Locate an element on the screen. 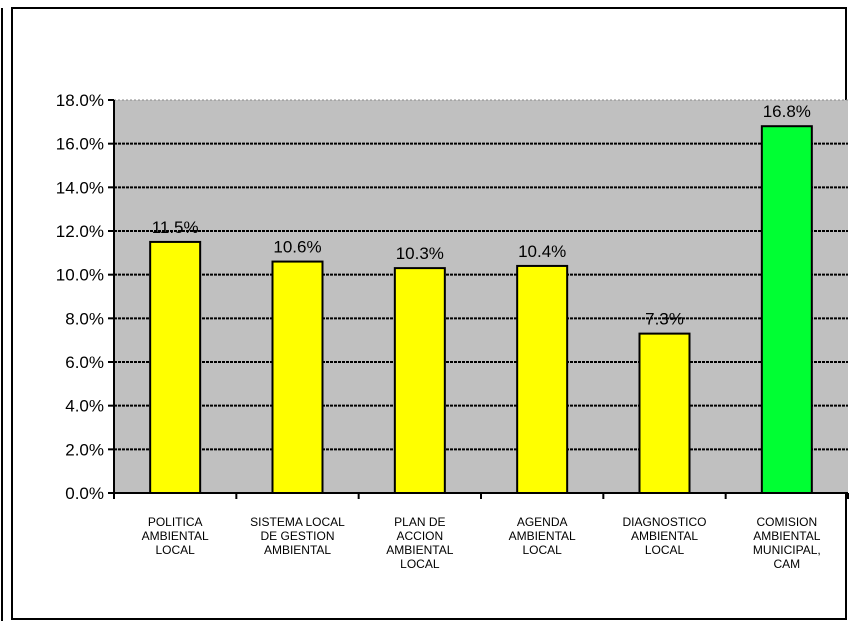 This screenshot has width=850, height=621. y-tick-label-9: 18.0% is located at coordinates (80, 100).